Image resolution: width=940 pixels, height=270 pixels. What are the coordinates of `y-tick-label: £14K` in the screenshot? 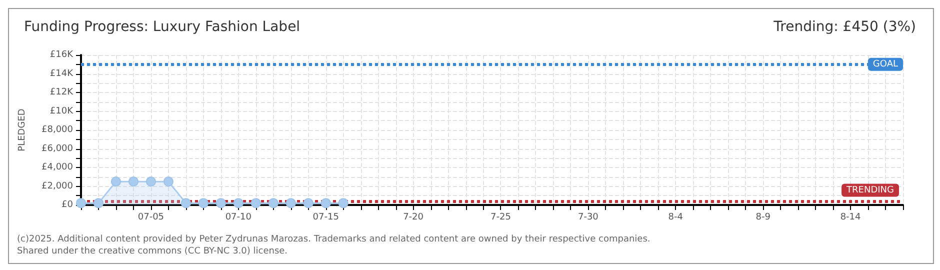 It's located at (62, 73).